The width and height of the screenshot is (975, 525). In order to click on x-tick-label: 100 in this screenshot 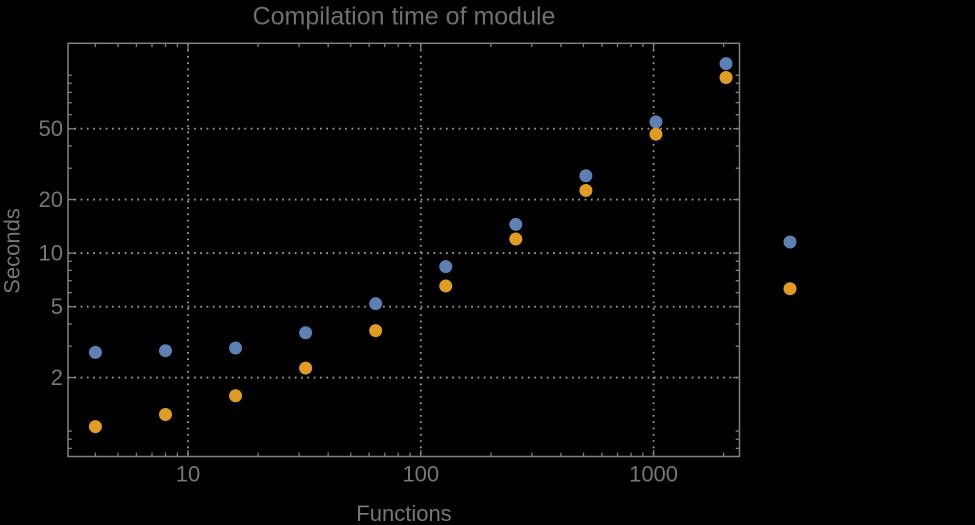, I will do `click(420, 474)`.